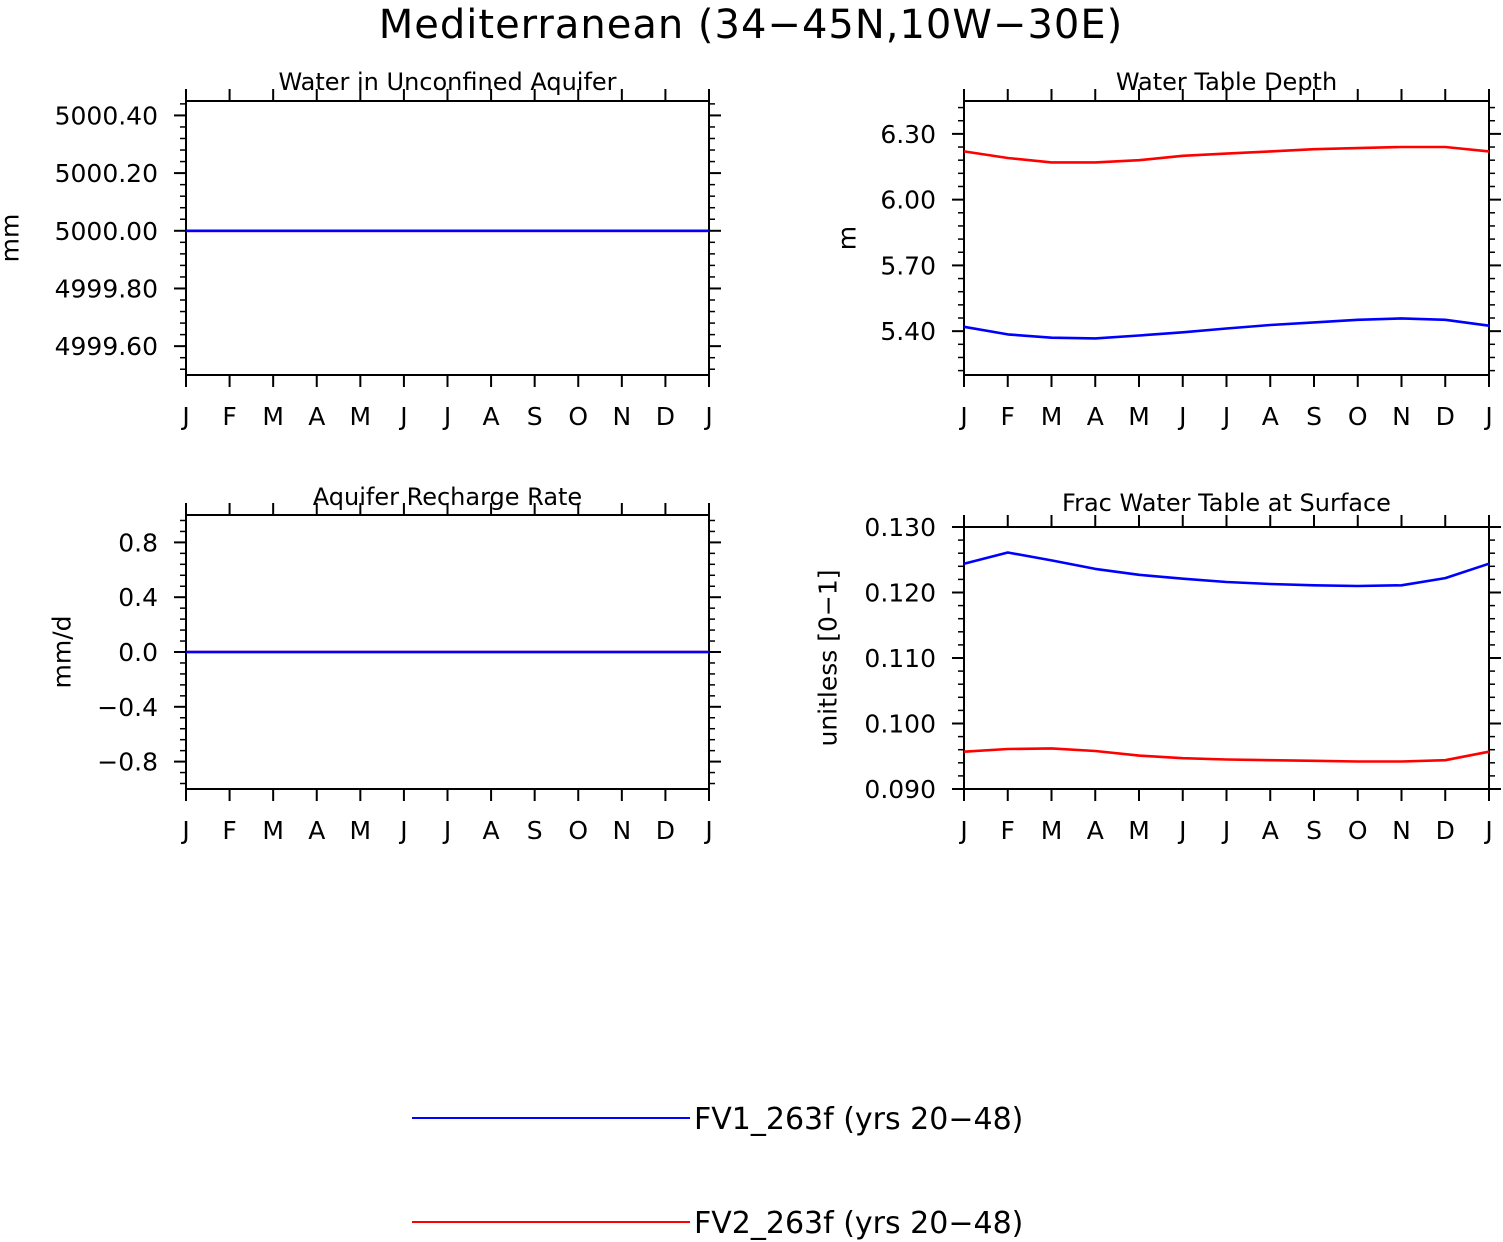 The width and height of the screenshot is (1503, 1242). Describe the element at coordinates (828, 657) in the screenshot. I see `y-axis-label: unitless [0−1]` at that location.